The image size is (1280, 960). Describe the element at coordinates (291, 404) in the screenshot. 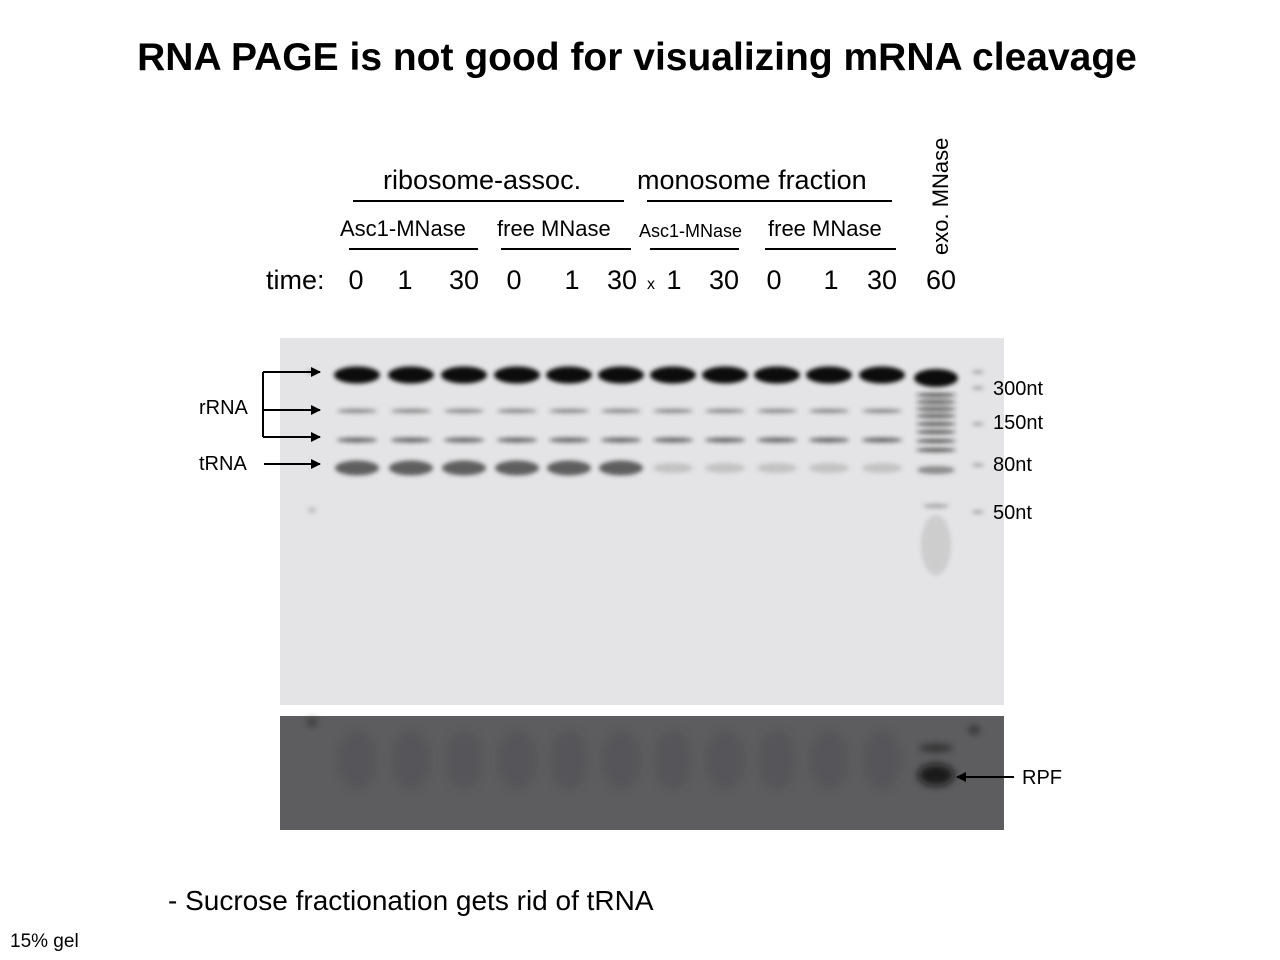

I see `rrna-bracket` at that location.